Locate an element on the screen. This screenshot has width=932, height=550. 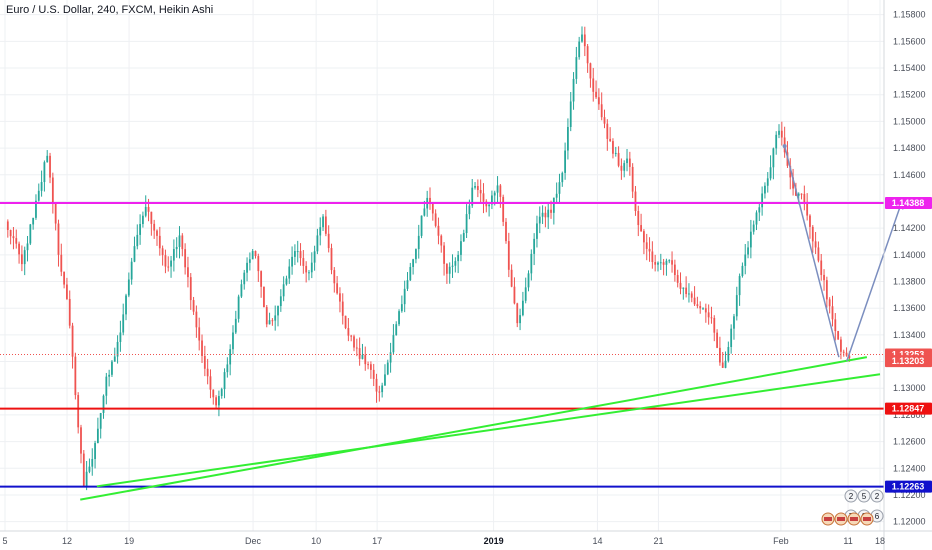
x-tick-label: 10 is located at coordinates (316, 541).